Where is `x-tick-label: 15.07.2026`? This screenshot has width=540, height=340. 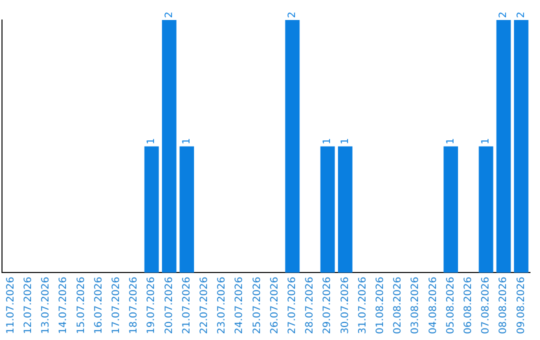 x-tick-label: 15.07.2026 is located at coordinates (81, 305).